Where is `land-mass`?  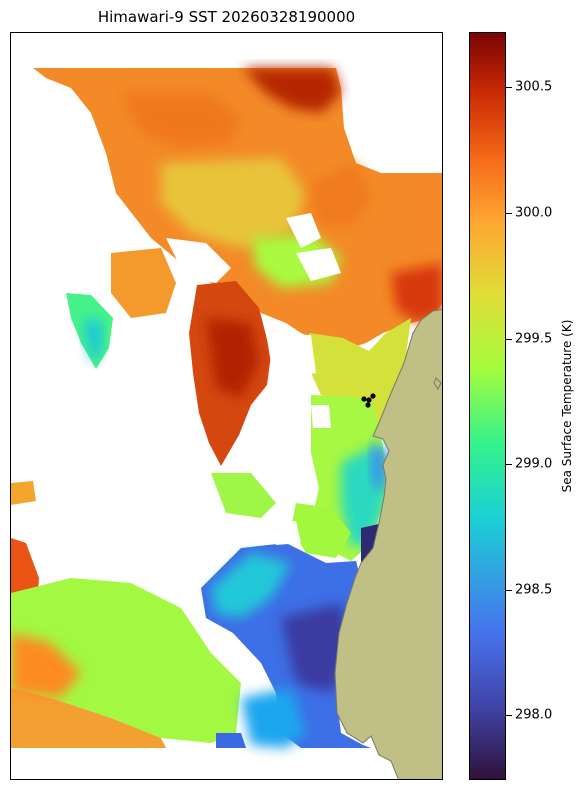
land-mass is located at coordinates (388, 543).